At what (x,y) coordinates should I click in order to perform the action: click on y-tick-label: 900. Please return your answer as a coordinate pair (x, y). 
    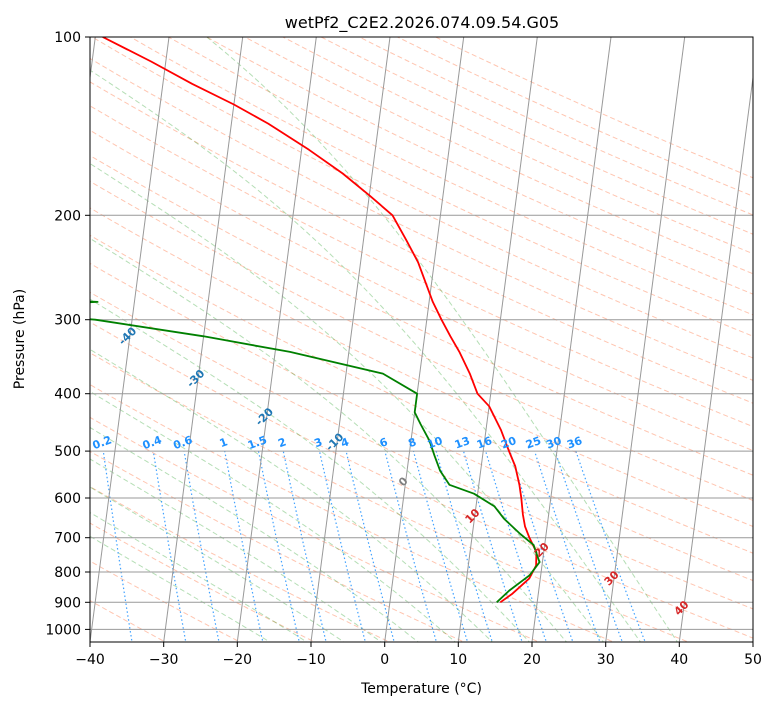
    Looking at the image, I should click on (67, 603).